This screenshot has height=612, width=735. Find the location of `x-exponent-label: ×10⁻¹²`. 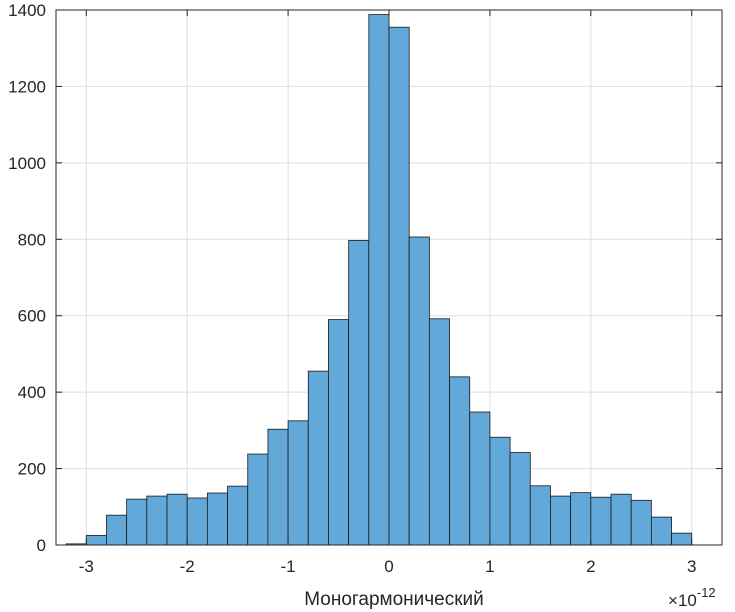

x-exponent-label: ×10⁻¹² is located at coordinates (692, 597).